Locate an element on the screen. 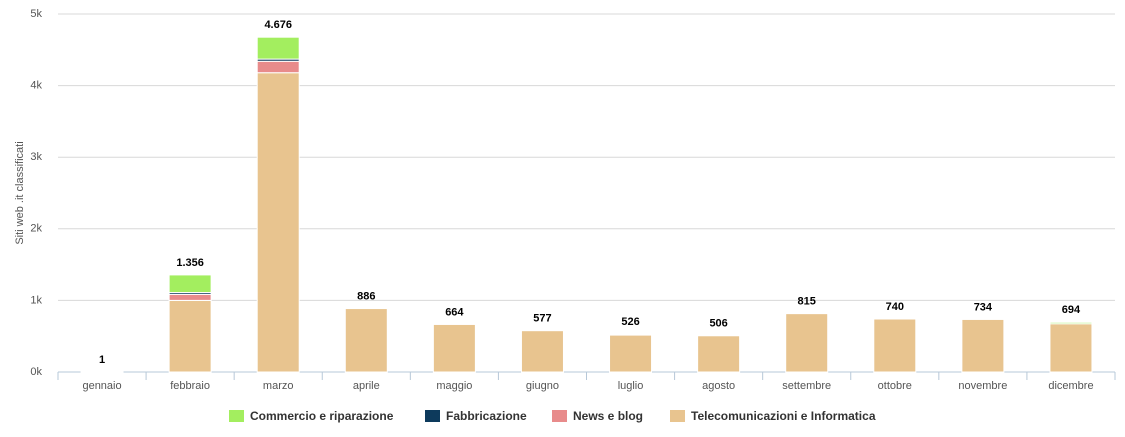 Image resolution: width=1125 pixels, height=437 pixels. total-label: 740 is located at coordinates (895, 307).